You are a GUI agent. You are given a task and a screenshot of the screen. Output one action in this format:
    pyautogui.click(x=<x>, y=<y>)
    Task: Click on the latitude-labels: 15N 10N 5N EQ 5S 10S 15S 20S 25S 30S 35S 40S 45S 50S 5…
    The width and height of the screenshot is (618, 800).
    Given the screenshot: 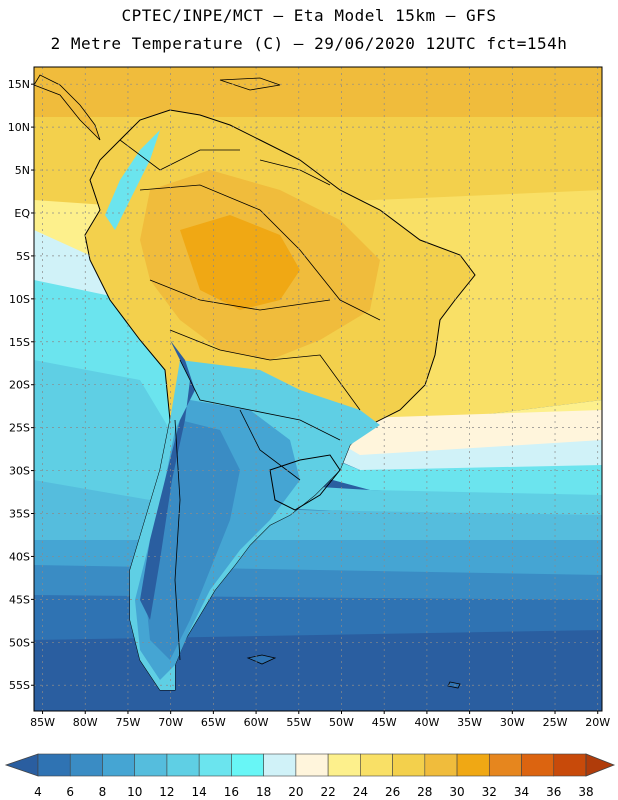 What is the action you would take?
    pyautogui.click(x=21, y=385)
    